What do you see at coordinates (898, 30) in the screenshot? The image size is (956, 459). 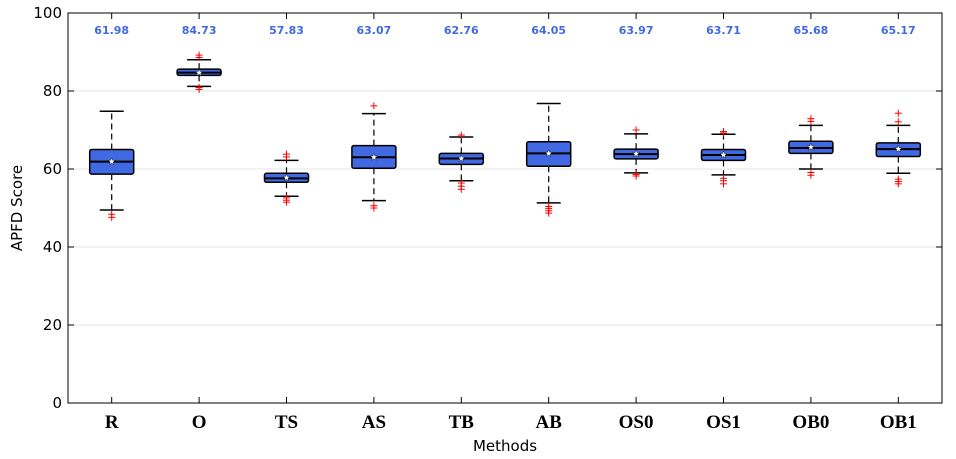 I see `mean-label-OB1: 65.17` at bounding box center [898, 30].